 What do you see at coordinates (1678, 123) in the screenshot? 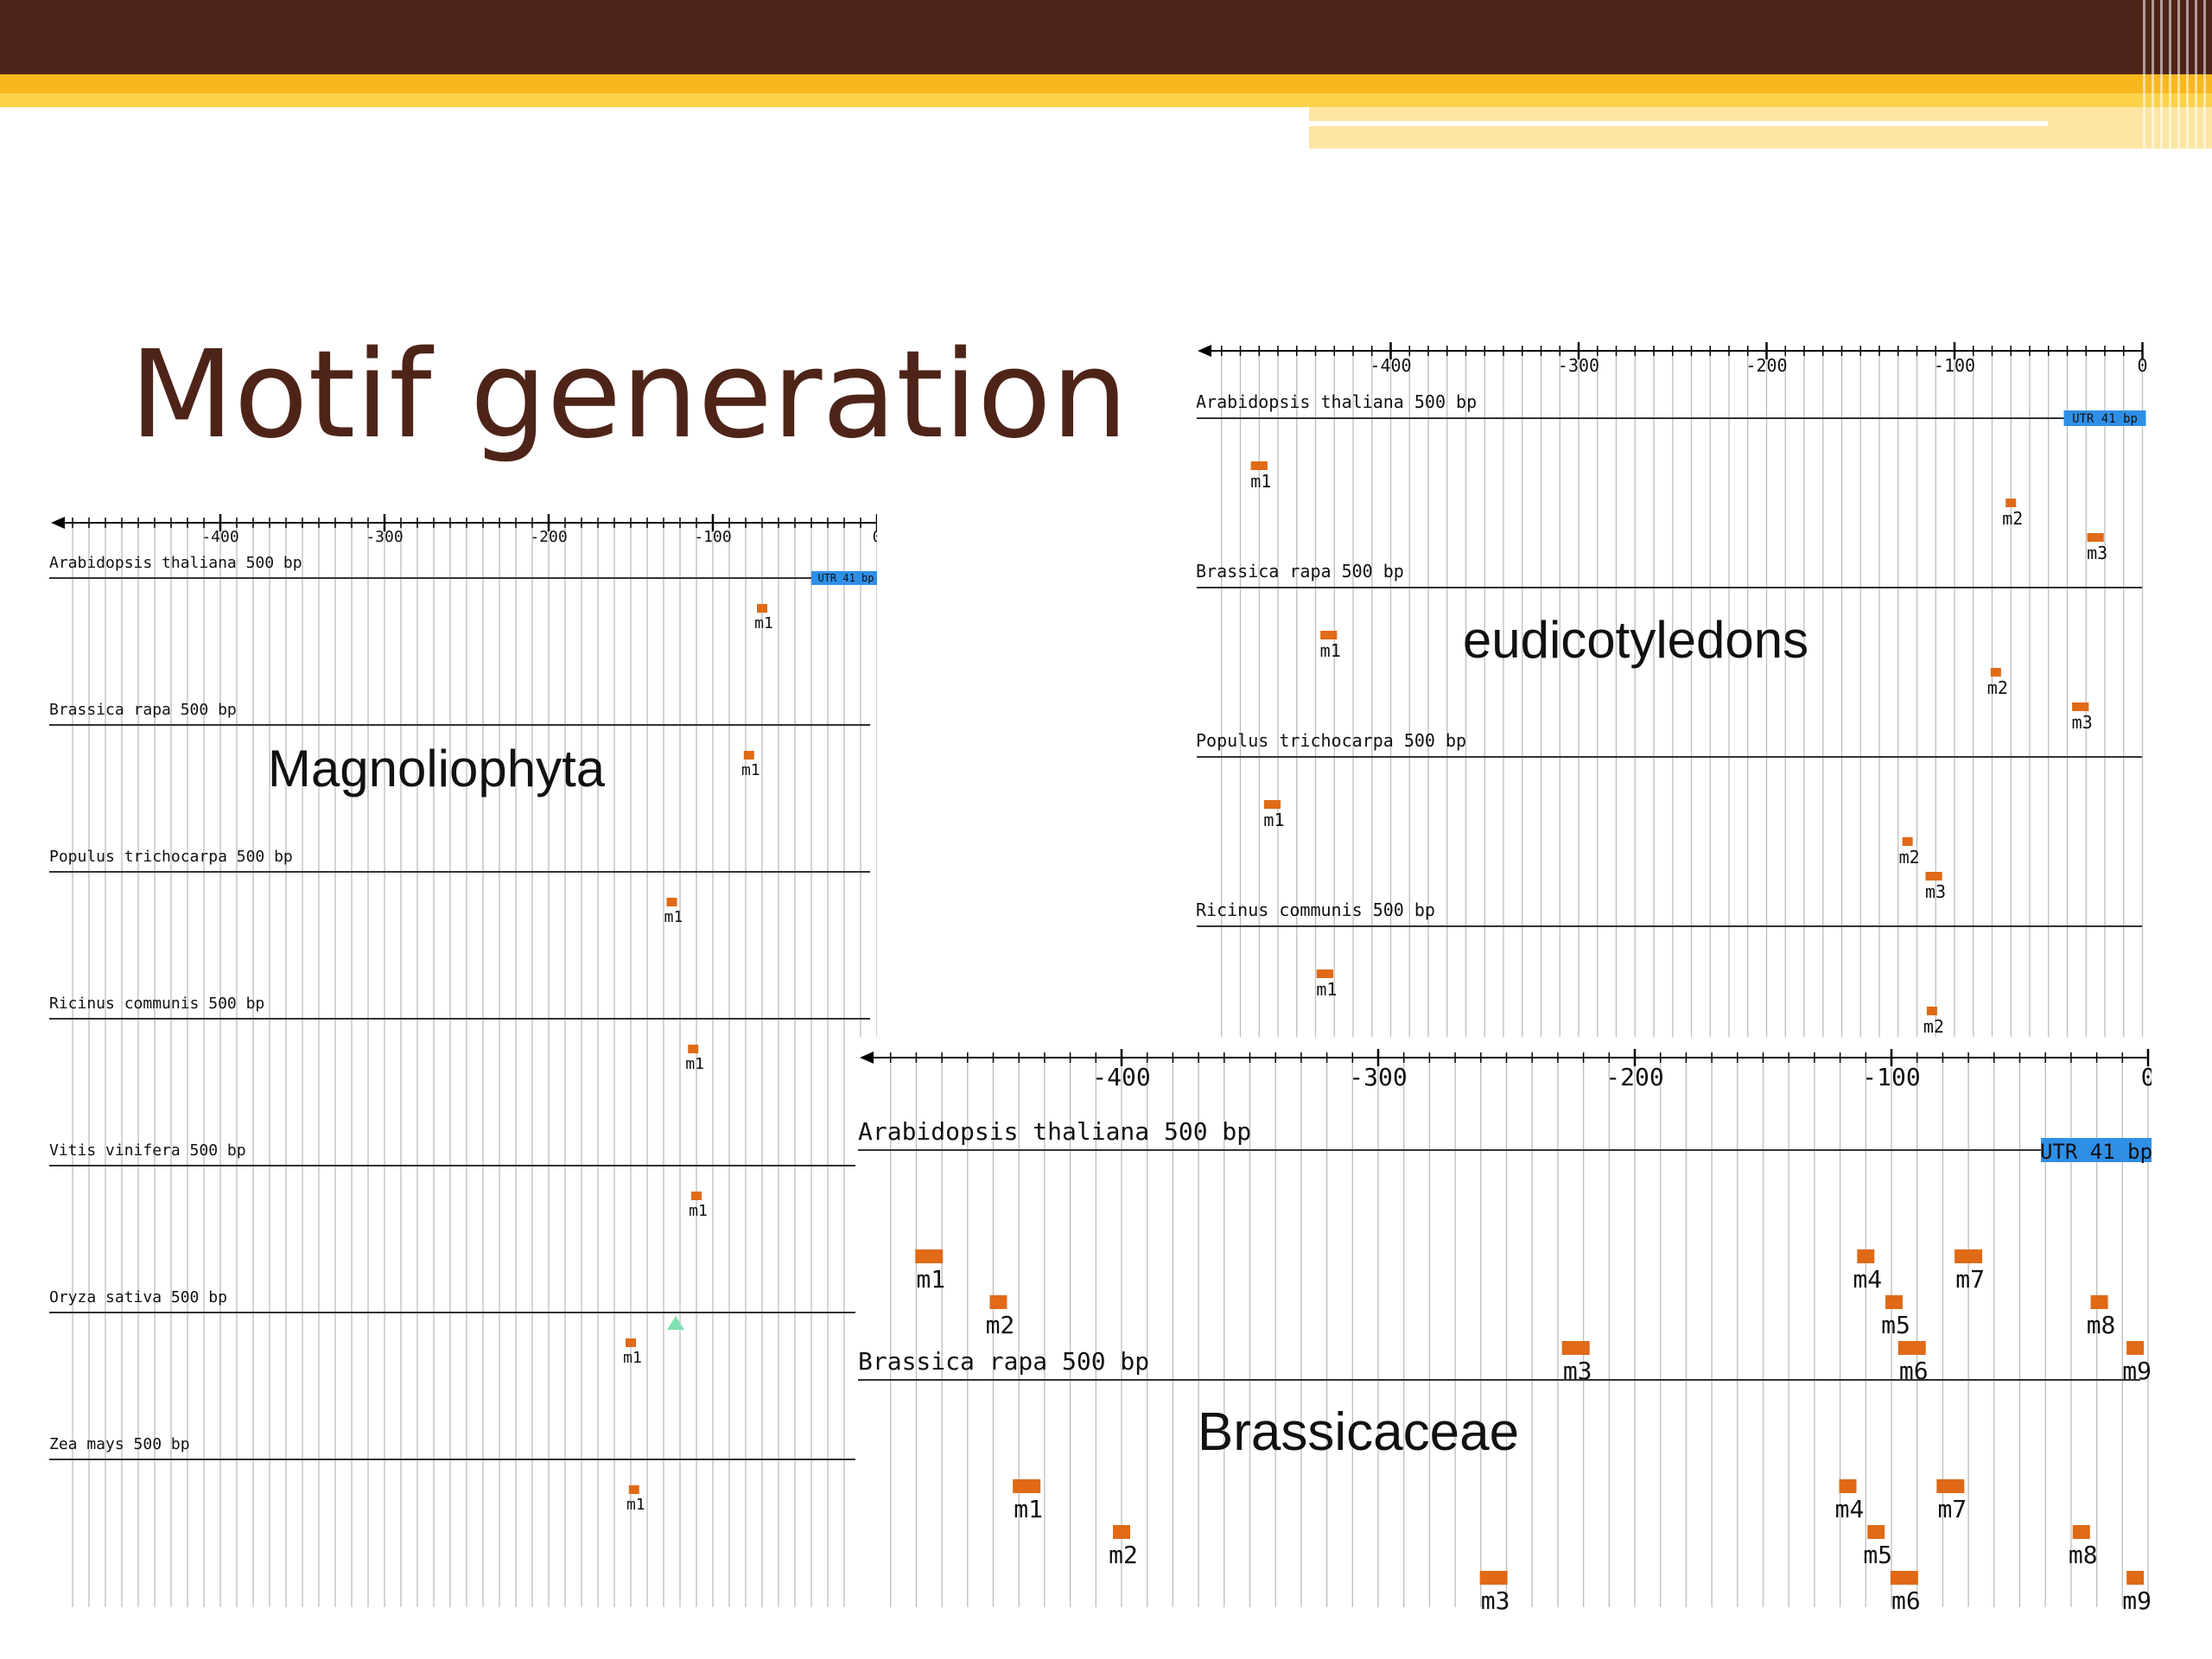
I see `header-band-line` at bounding box center [1678, 123].